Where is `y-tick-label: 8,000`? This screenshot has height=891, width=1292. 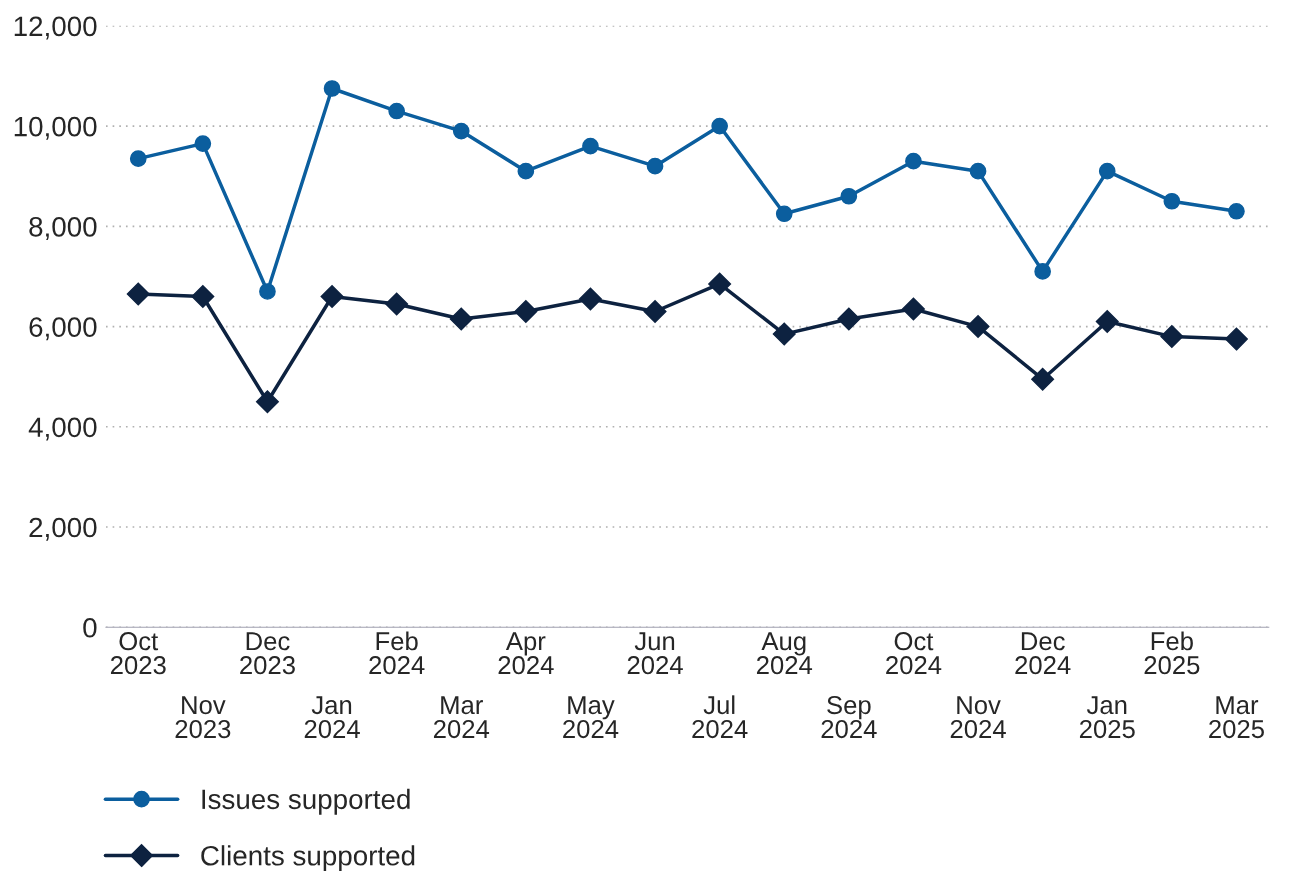
y-tick-label: 8,000 is located at coordinates (63, 228).